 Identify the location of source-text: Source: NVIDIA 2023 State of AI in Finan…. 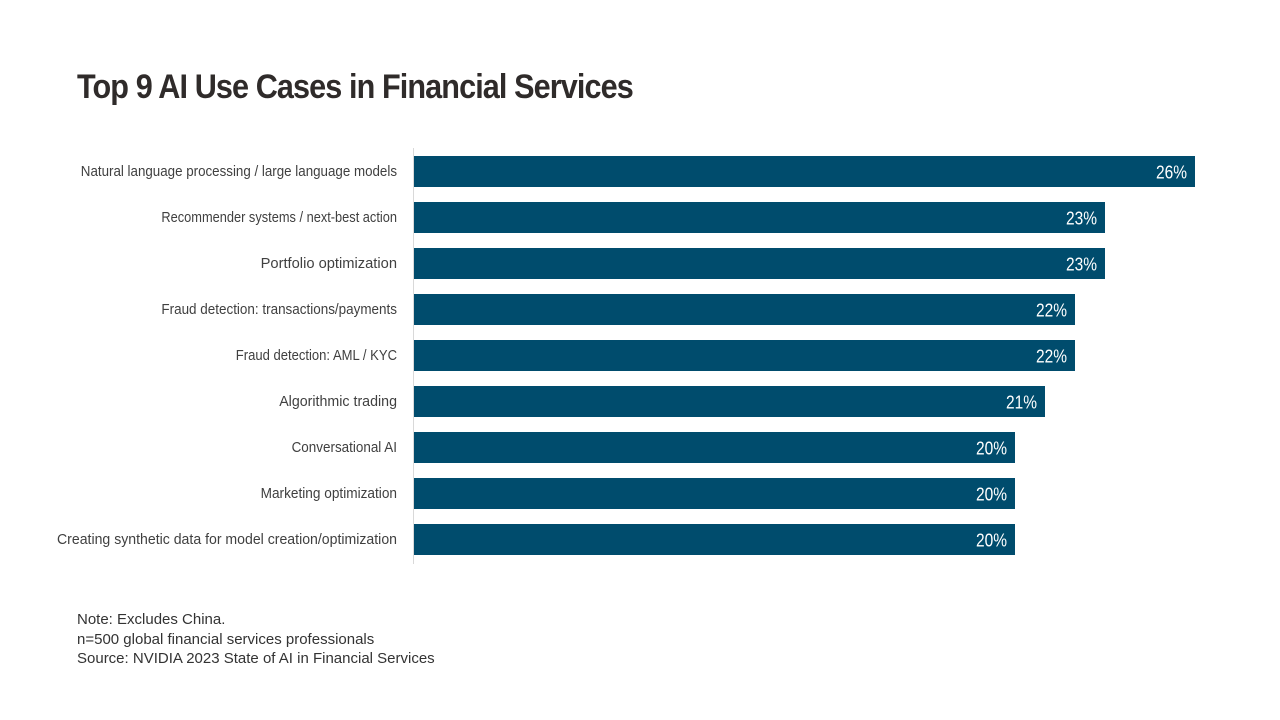
(256, 658).